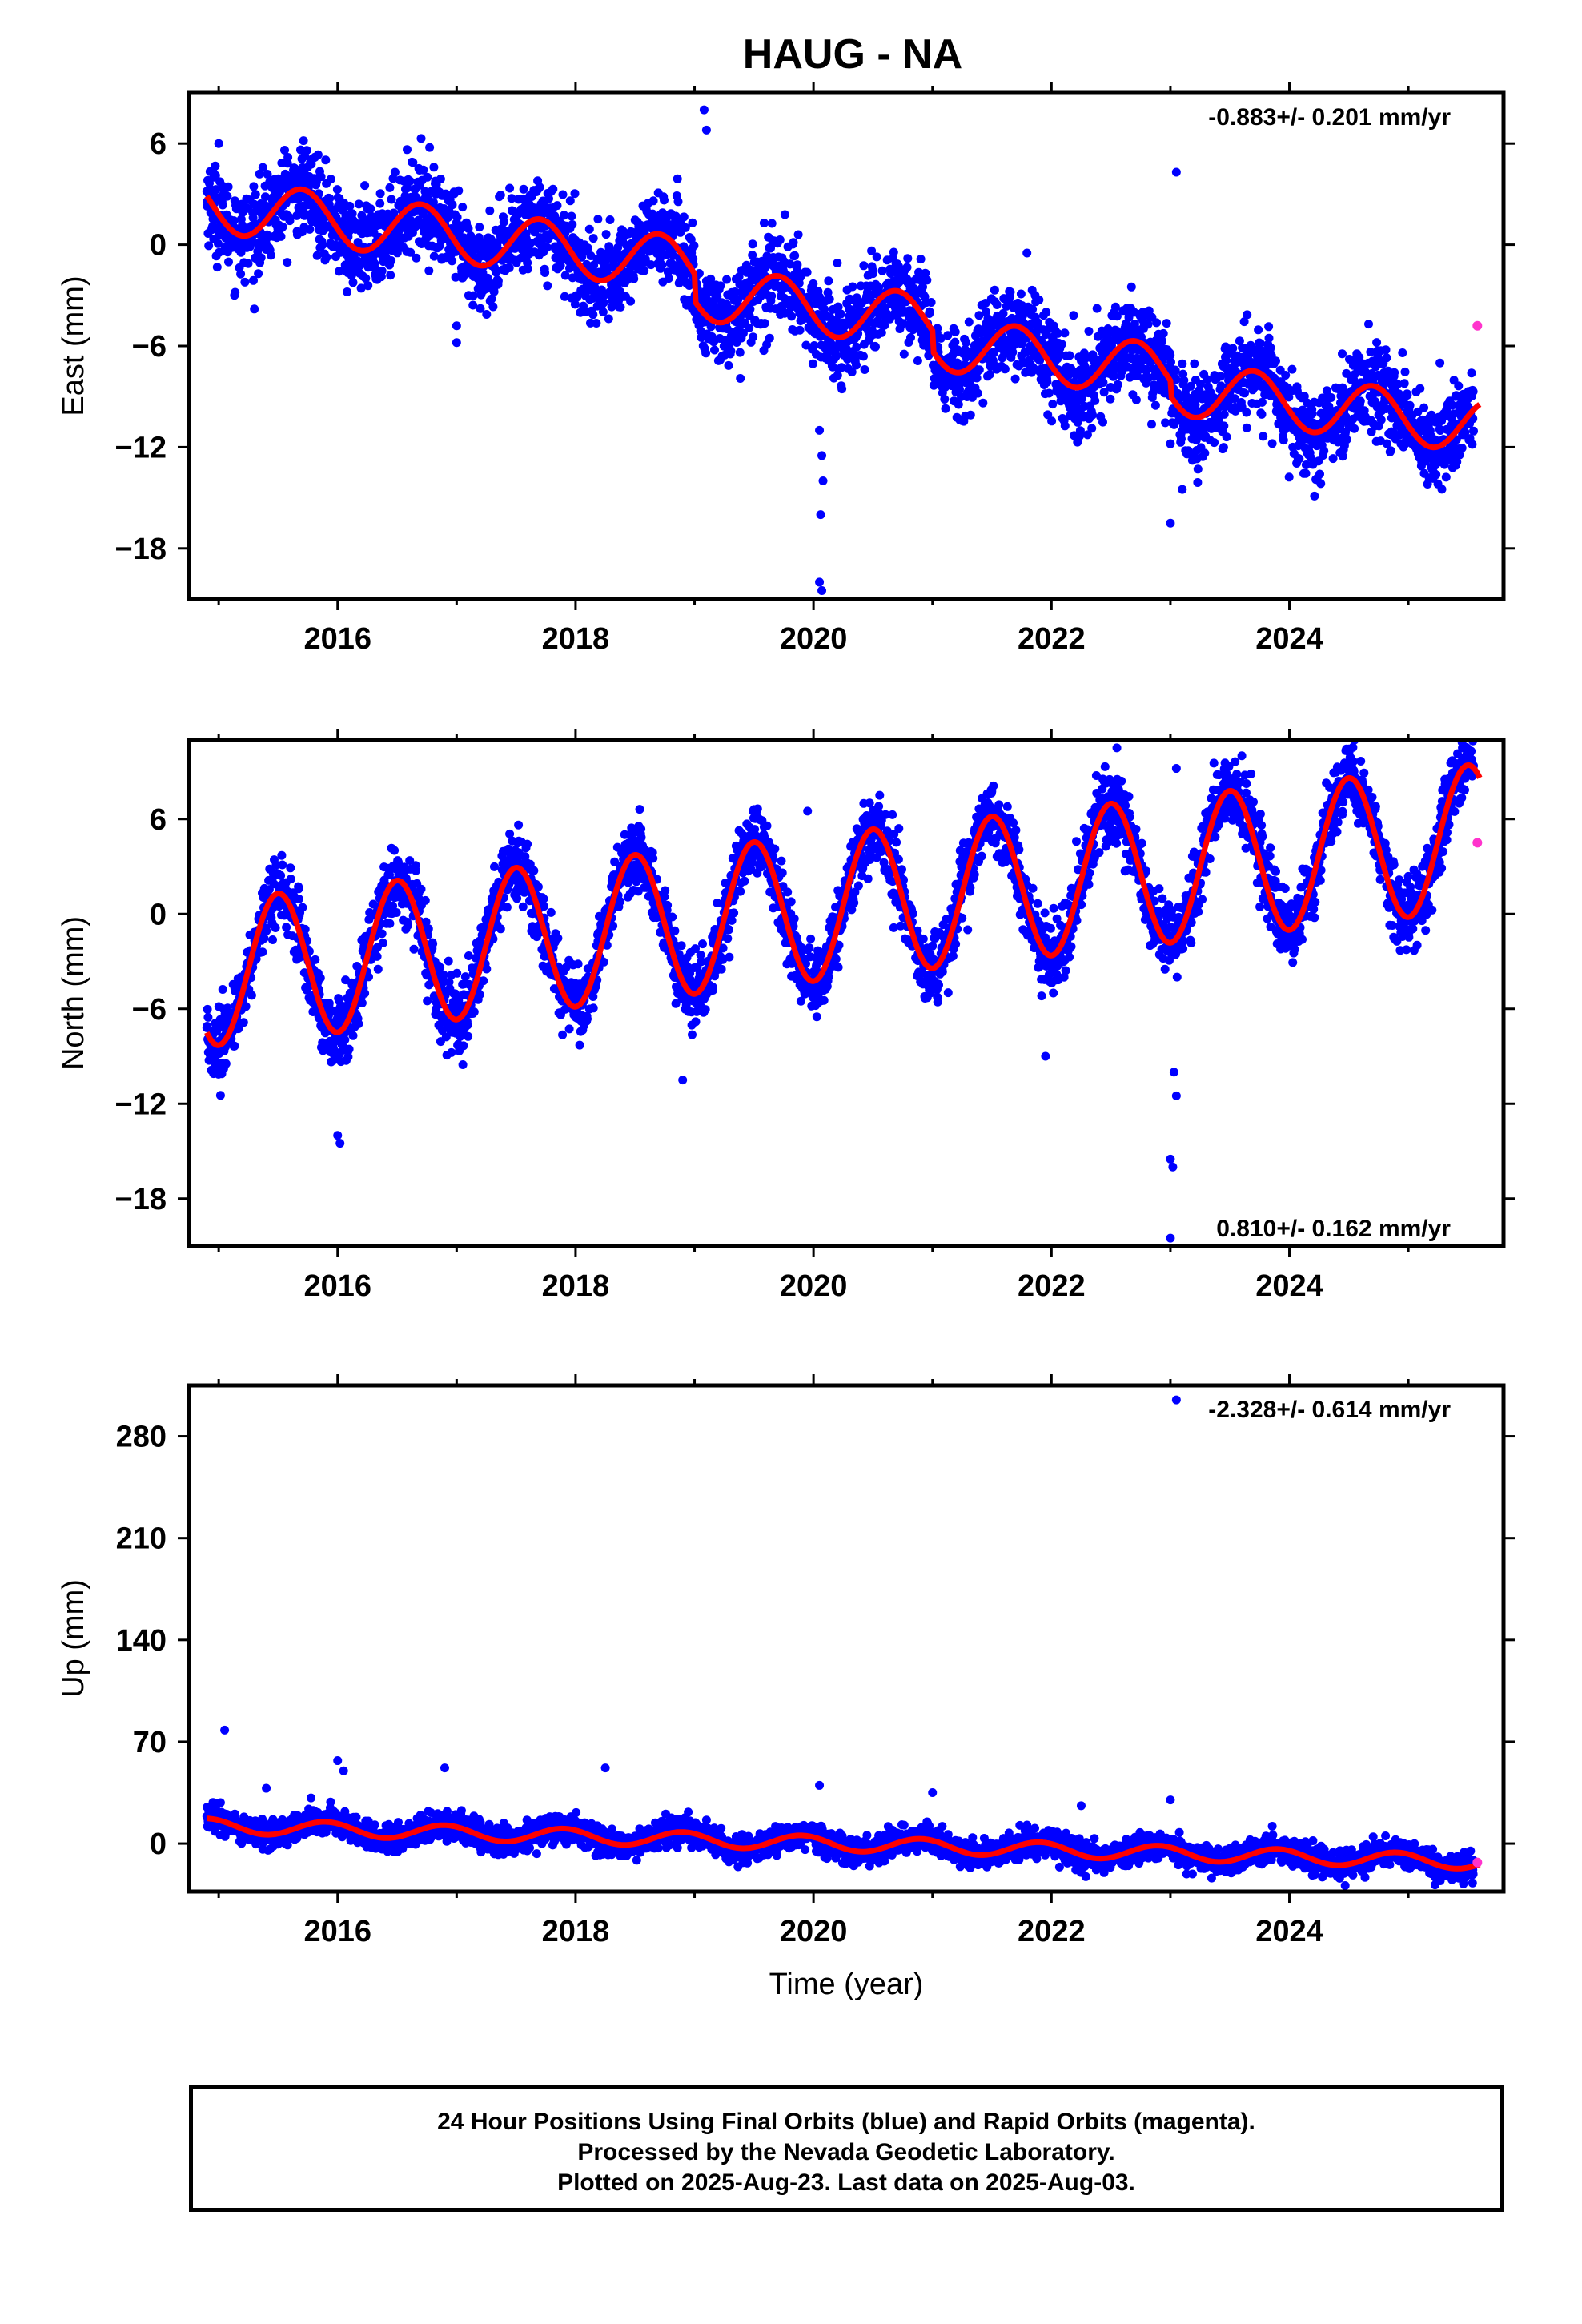 The width and height of the screenshot is (1582, 2324). Describe the element at coordinates (1477, 325) in the screenshot. I see `east-rapid-point` at that location.